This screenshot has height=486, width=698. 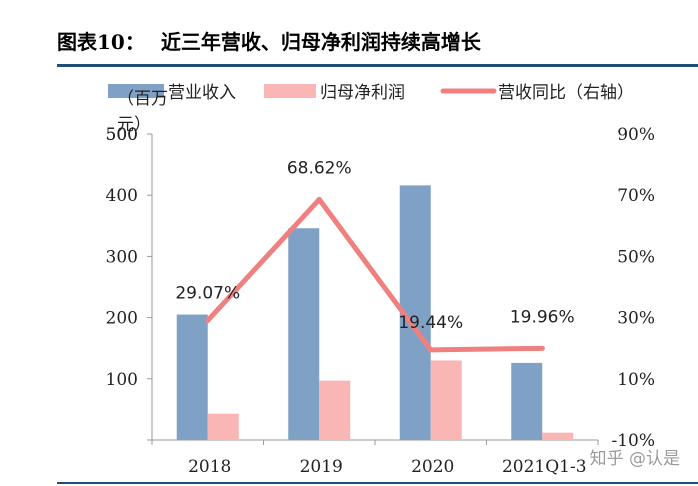 What do you see at coordinates (122, 257) in the screenshot?
I see `y-tick-label: 300` at bounding box center [122, 257].